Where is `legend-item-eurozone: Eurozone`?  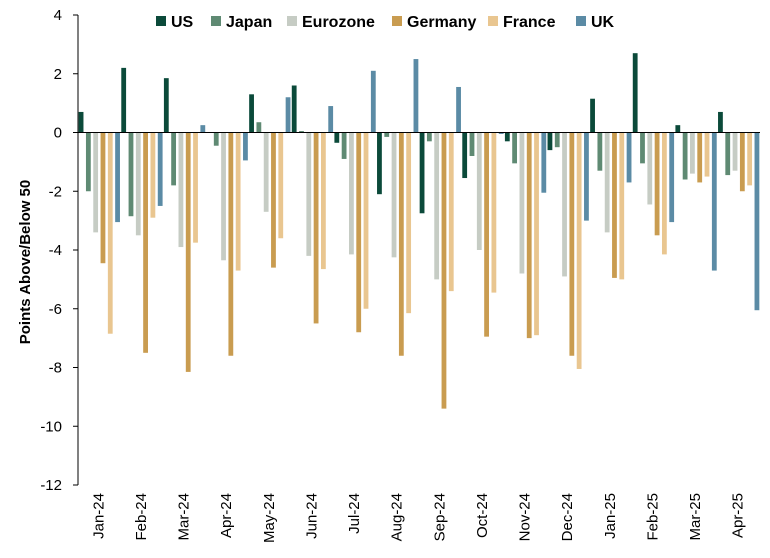 legend-item-eurozone: Eurozone is located at coordinates (331, 22).